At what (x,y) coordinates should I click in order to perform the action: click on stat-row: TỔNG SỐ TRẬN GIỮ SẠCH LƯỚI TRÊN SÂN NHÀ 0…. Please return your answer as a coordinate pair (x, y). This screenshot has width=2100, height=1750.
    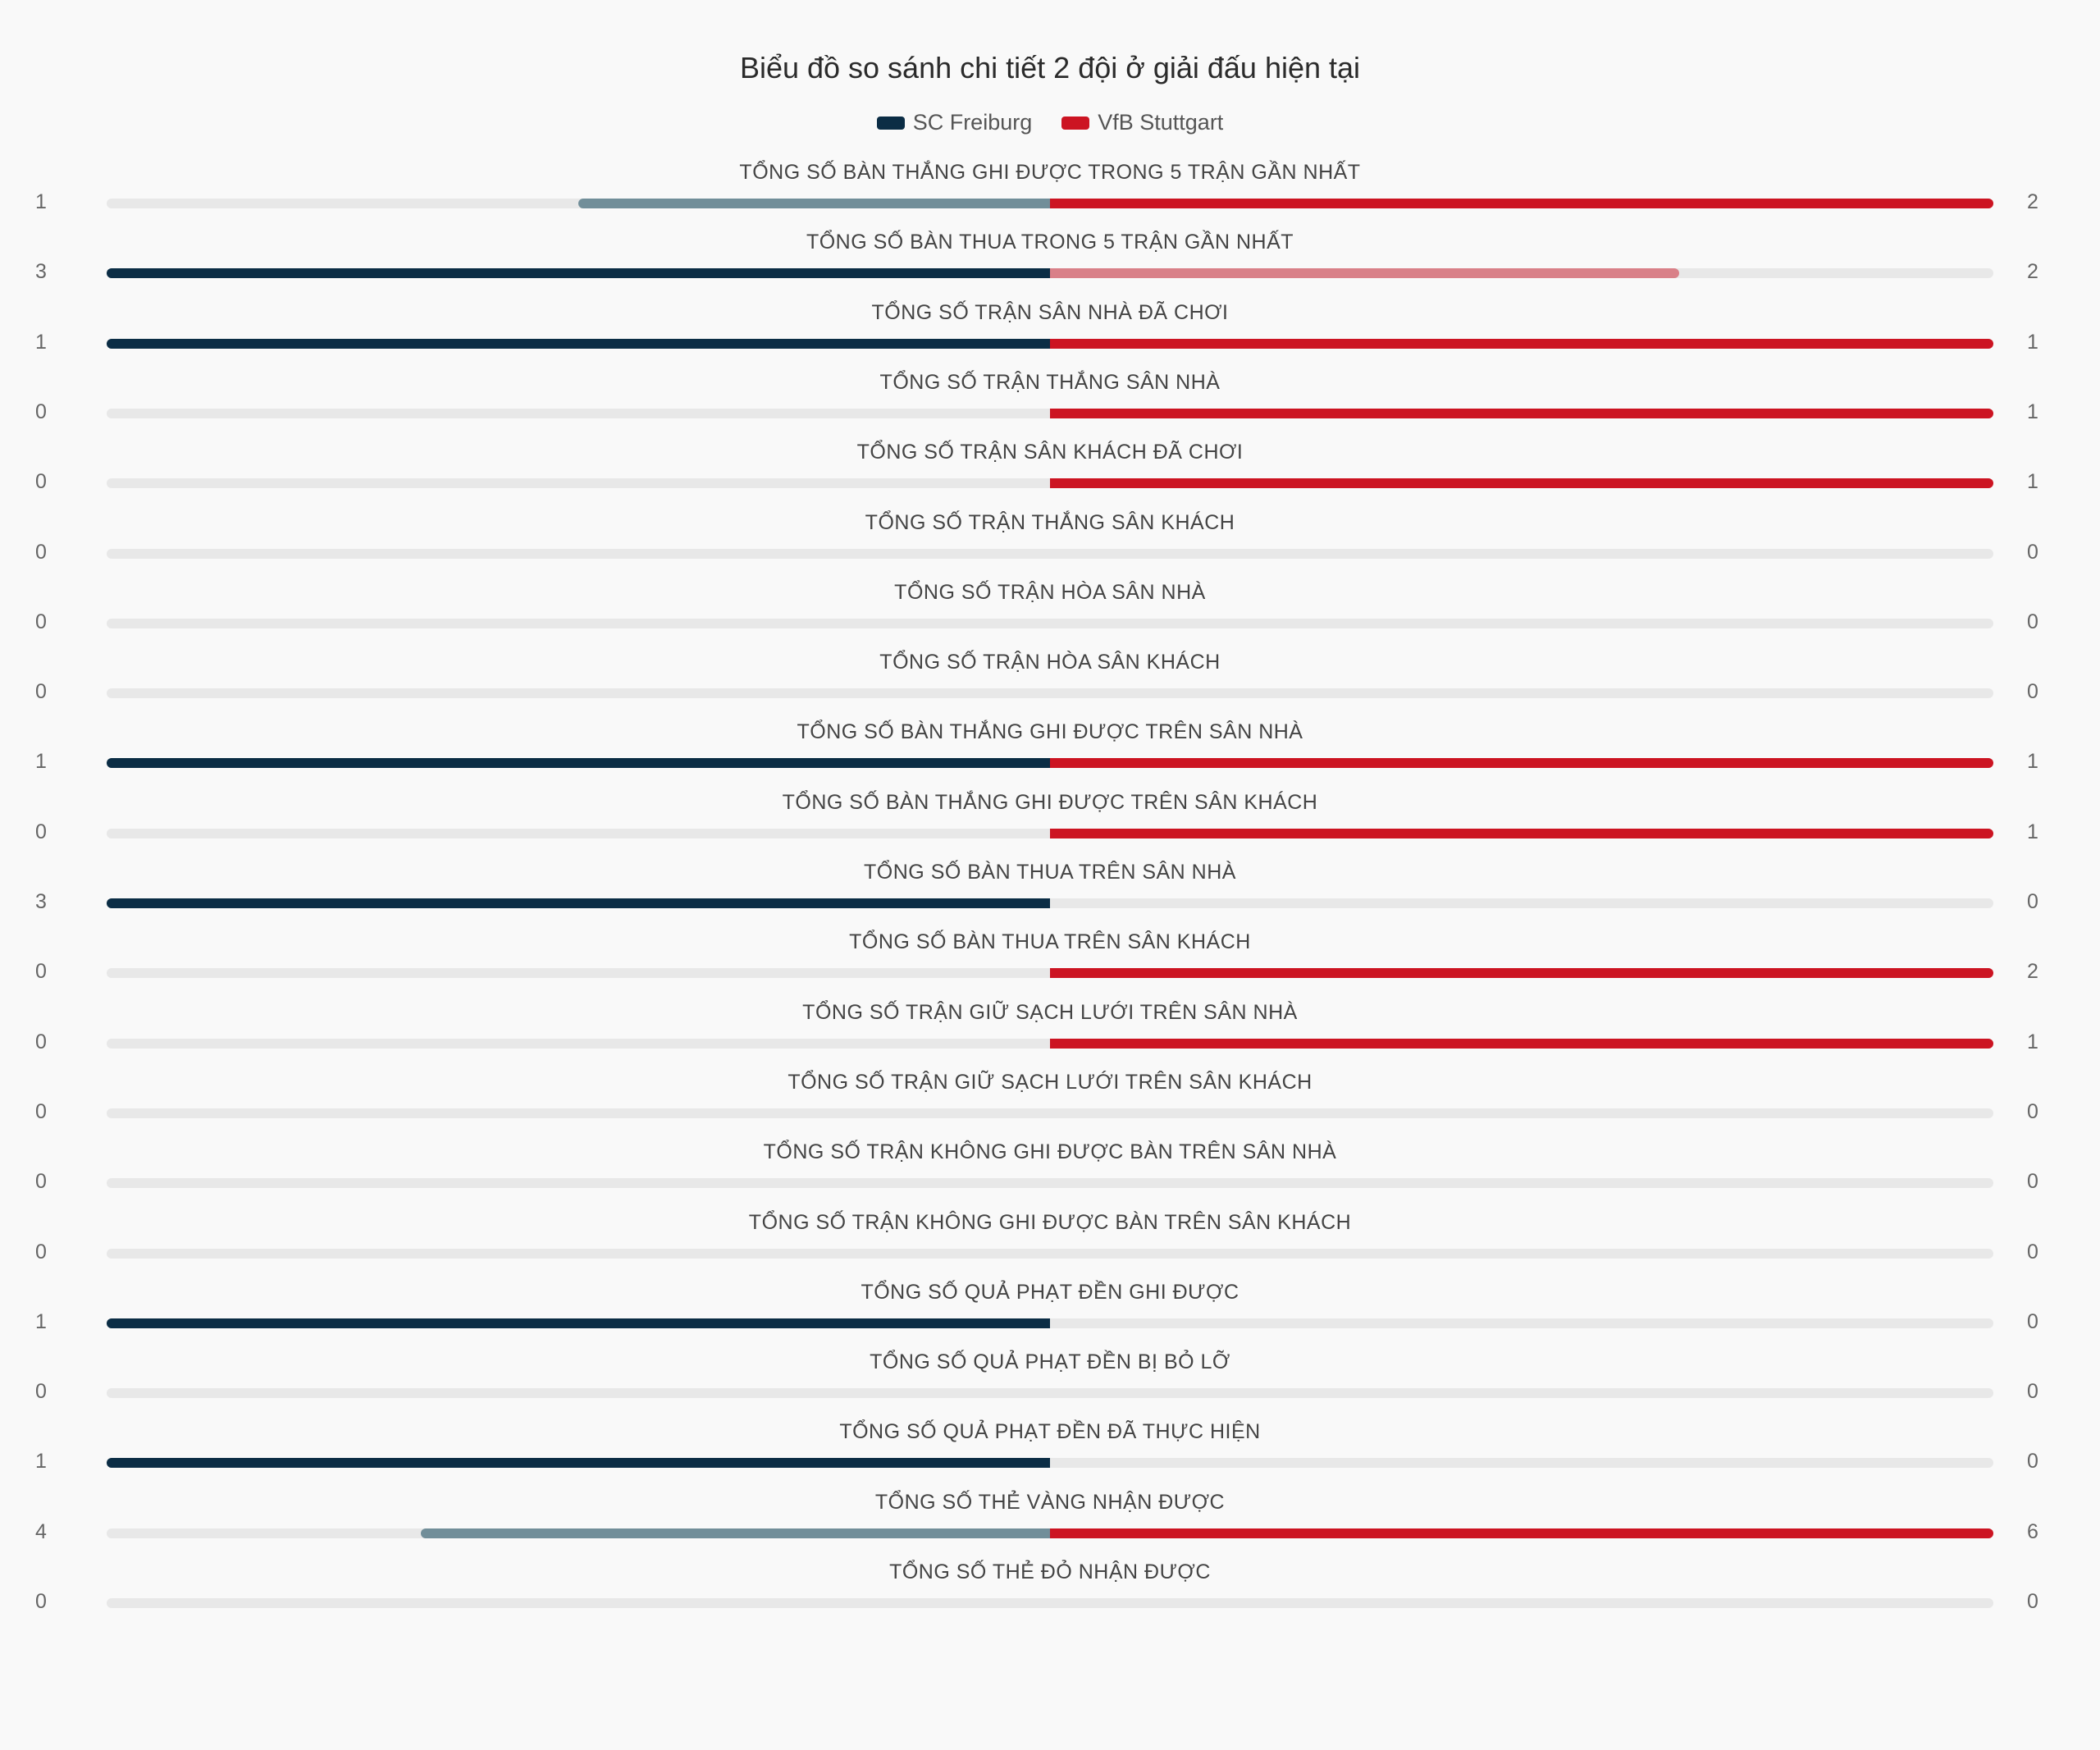
    Looking at the image, I should click on (1050, 1035).